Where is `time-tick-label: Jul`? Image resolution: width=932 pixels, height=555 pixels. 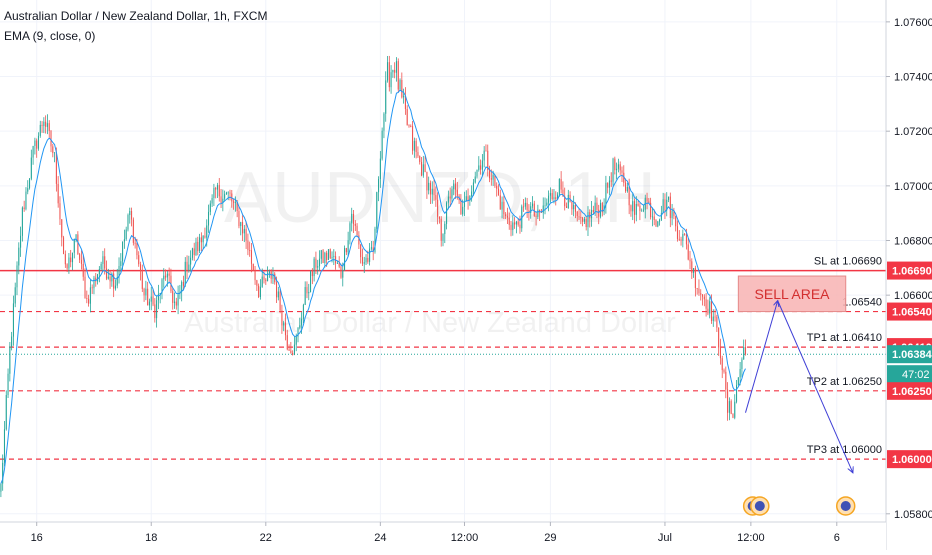
time-tick-label: Jul is located at coordinates (665, 538).